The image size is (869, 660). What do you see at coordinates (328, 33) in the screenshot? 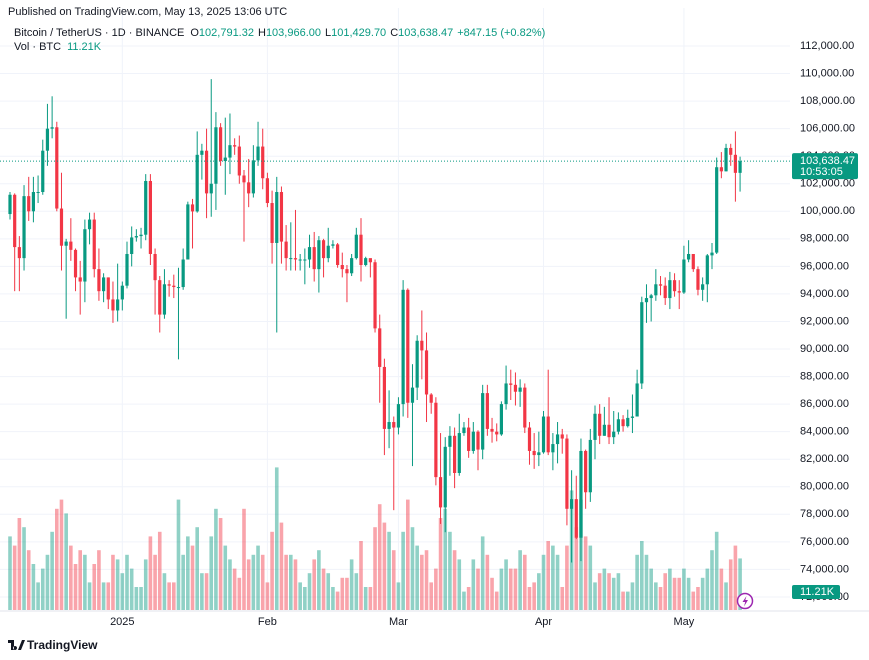
I see `legend-key: L` at bounding box center [328, 33].